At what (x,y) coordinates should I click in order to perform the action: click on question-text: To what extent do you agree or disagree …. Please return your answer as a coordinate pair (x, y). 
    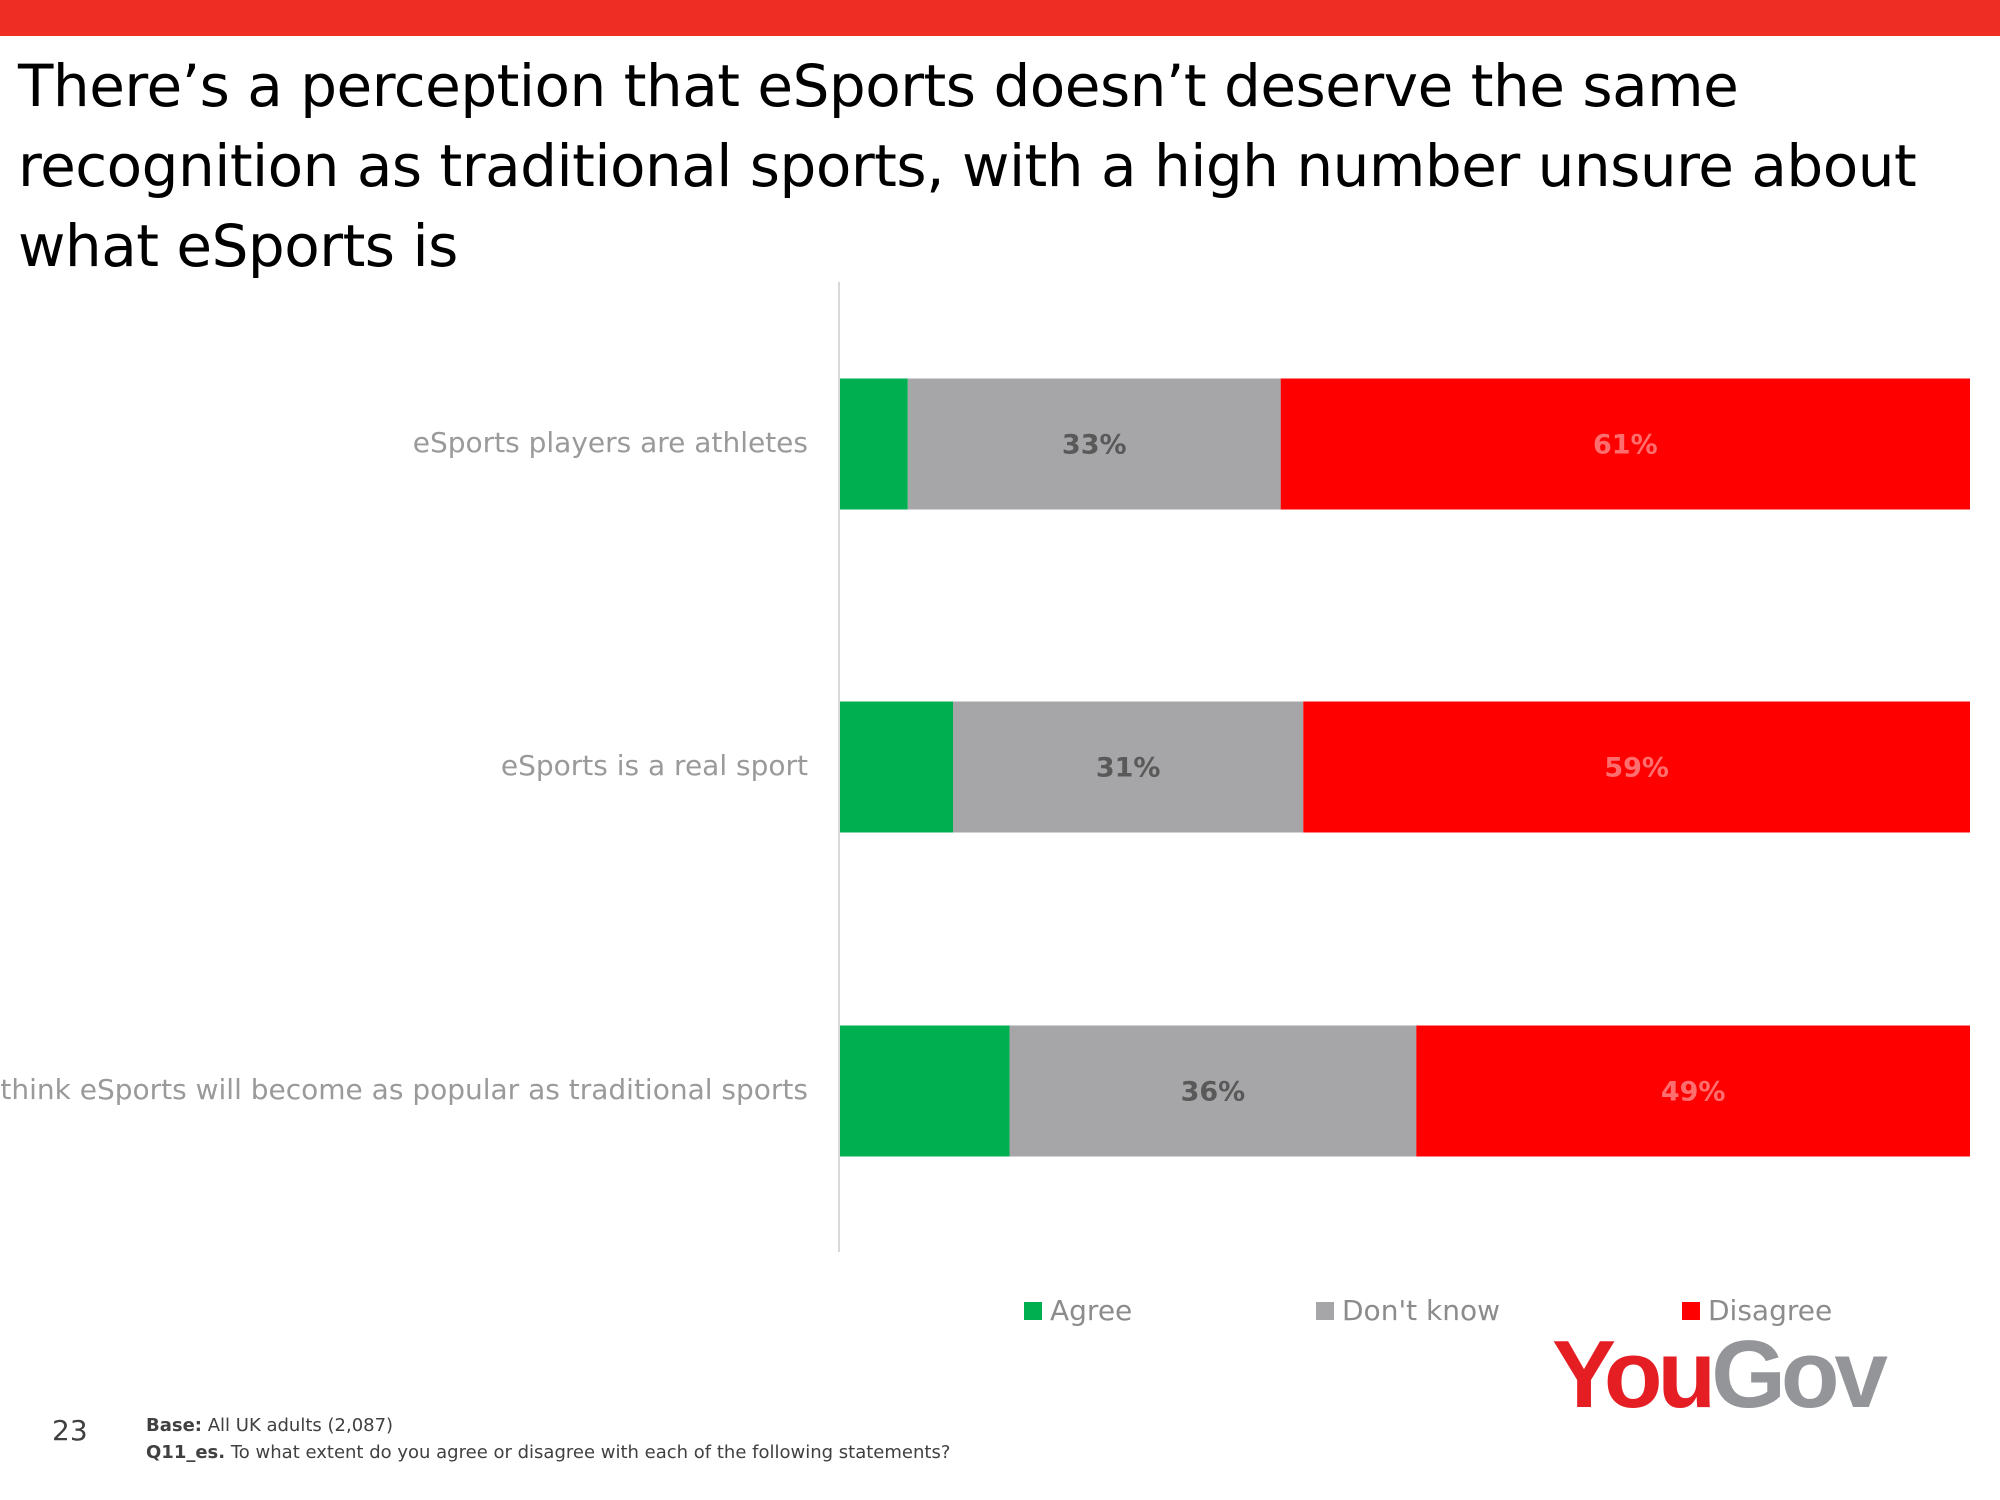
    Looking at the image, I should click on (590, 1452).